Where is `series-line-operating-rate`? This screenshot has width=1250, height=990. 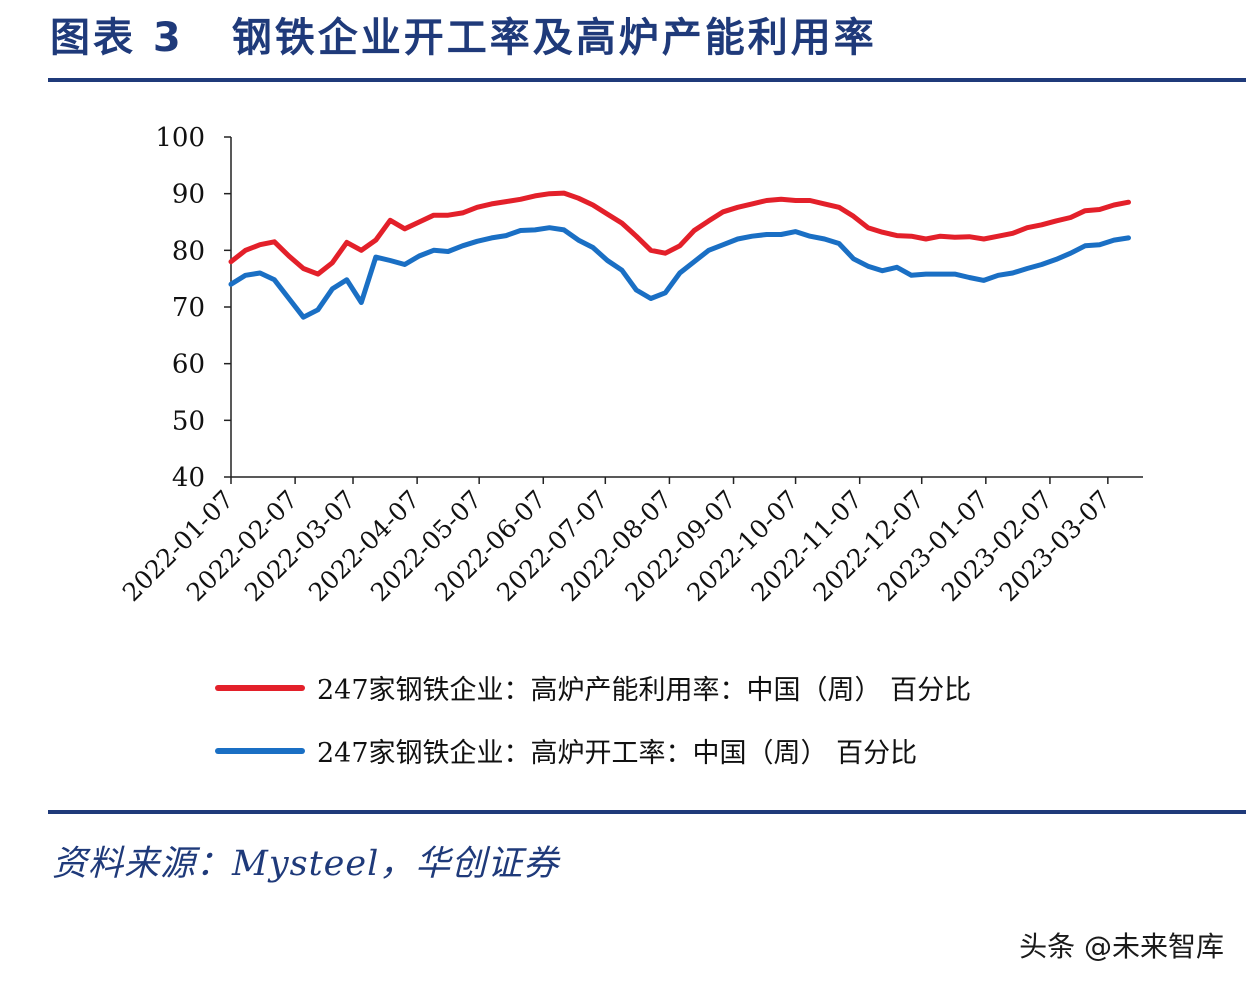
series-line-operating-rate is located at coordinates (679, 272).